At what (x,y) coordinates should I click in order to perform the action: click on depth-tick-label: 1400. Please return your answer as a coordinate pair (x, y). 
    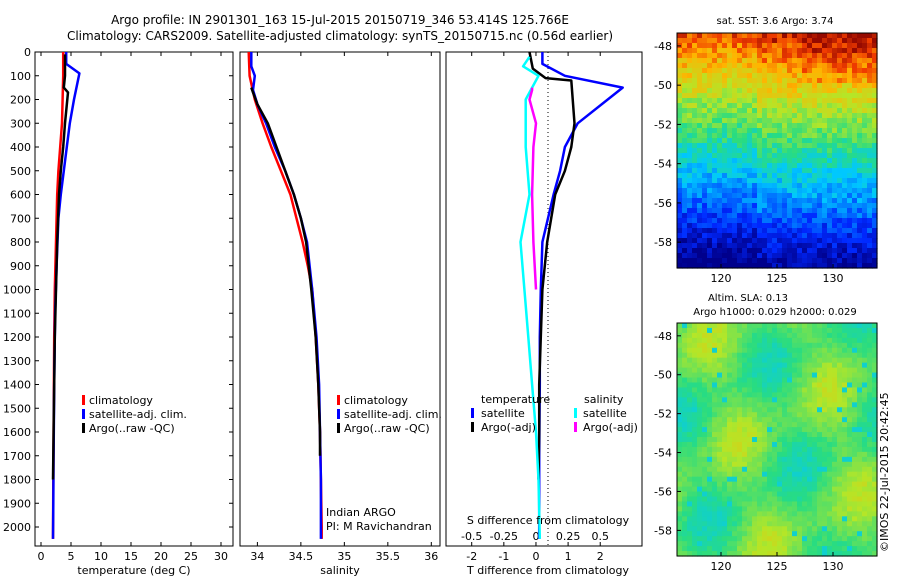
    Looking at the image, I should click on (17, 385).